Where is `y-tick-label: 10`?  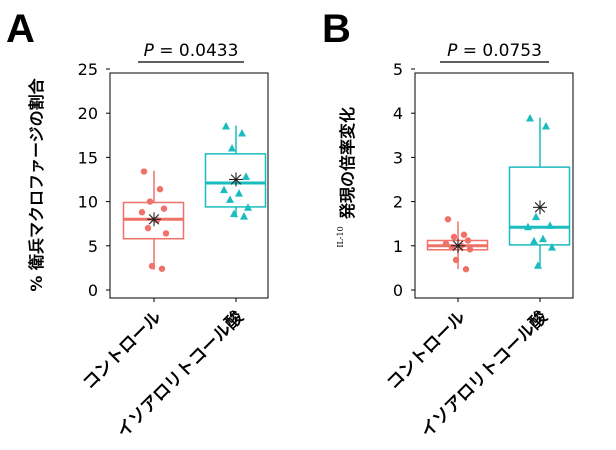
y-tick-label: 10 is located at coordinates (88, 202).